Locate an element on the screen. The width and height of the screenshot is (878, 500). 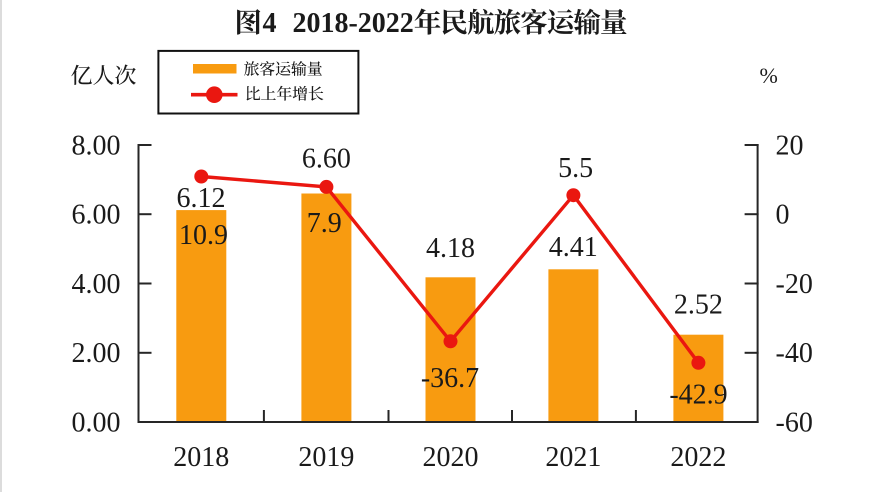
svg-text: 4.18 is located at coordinates (450, 248).